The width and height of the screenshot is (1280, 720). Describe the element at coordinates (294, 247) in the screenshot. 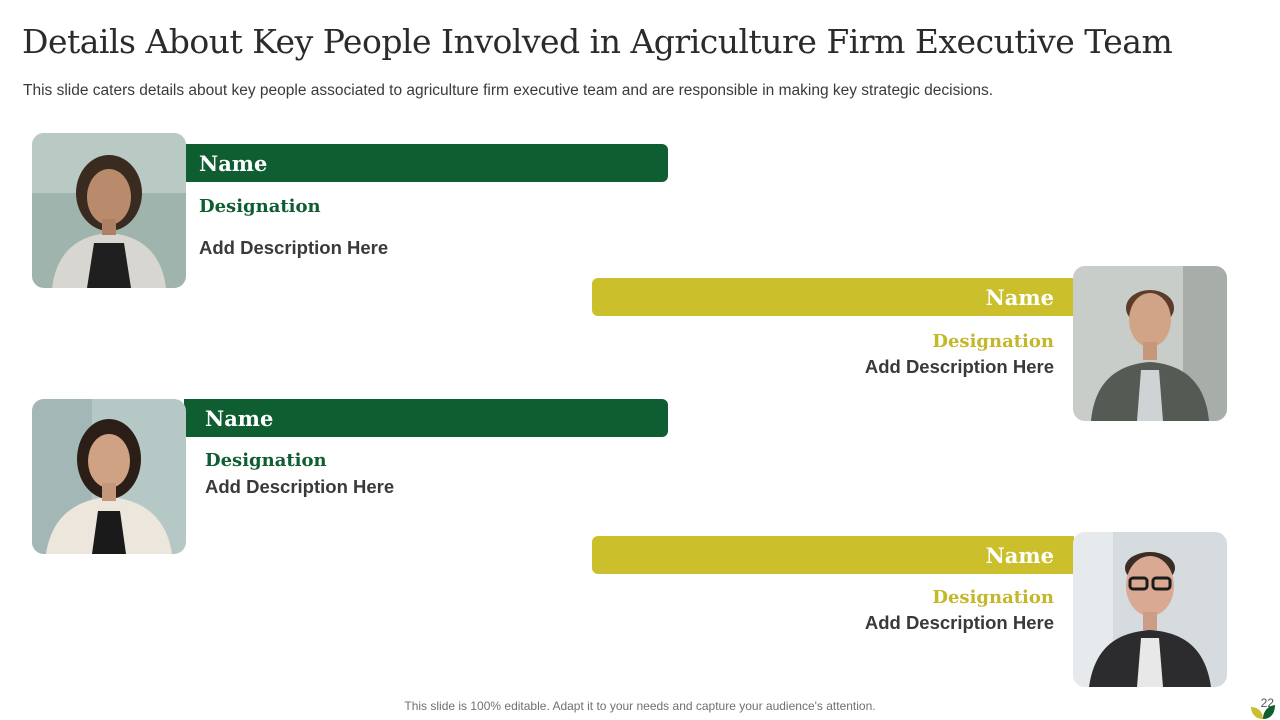

I see `person-1-description: Add Description Here` at that location.